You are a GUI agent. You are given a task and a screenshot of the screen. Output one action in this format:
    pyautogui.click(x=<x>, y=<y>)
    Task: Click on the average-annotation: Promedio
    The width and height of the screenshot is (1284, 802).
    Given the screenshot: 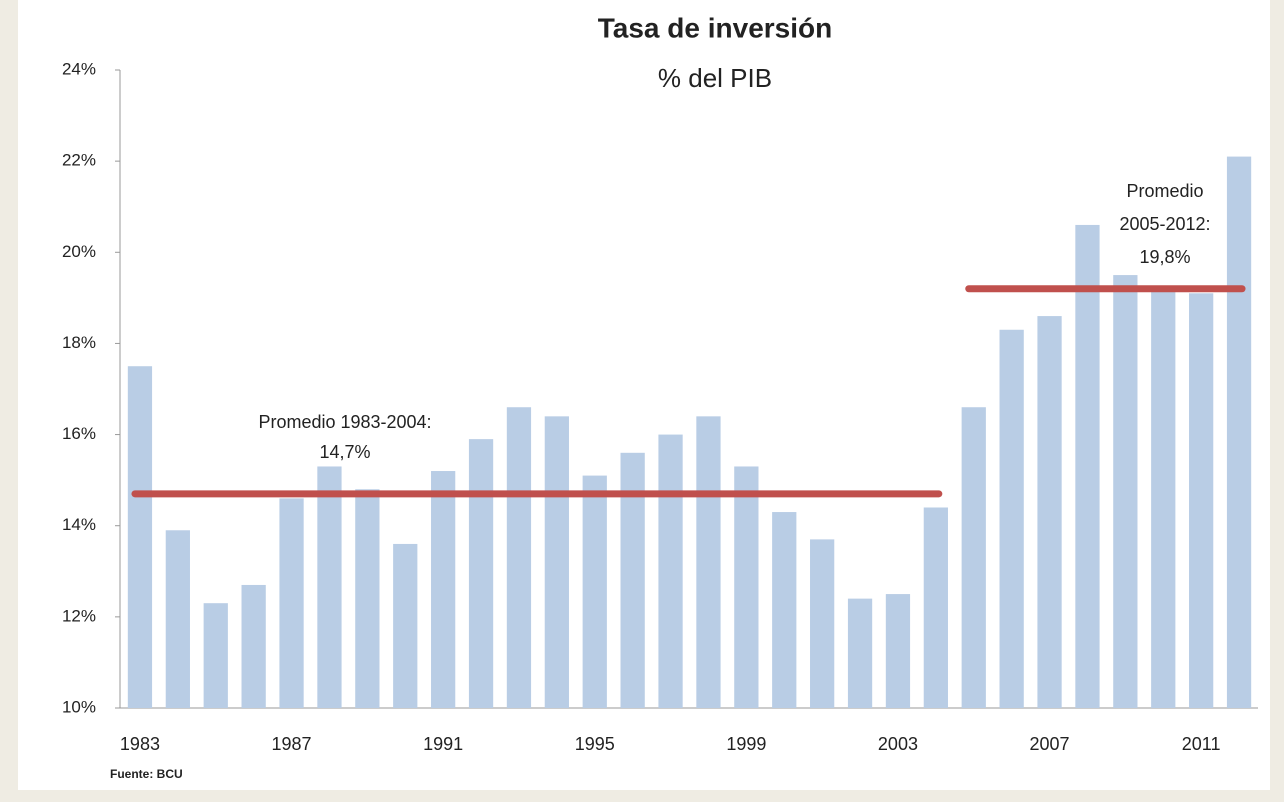 What is the action you would take?
    pyautogui.click(x=1164, y=191)
    